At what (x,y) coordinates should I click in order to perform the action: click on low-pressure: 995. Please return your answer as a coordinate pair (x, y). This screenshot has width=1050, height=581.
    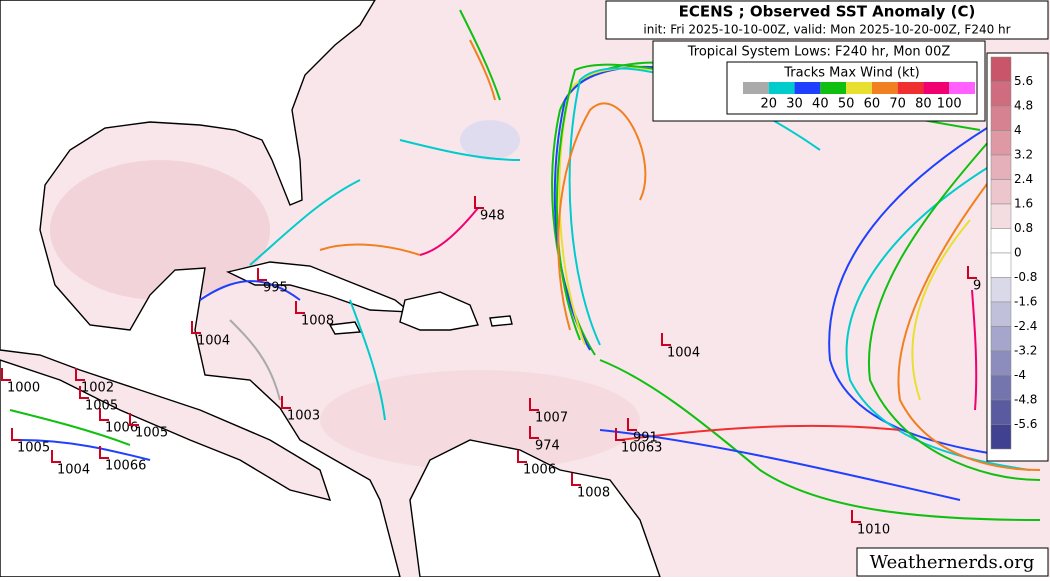
    Looking at the image, I should click on (275, 288).